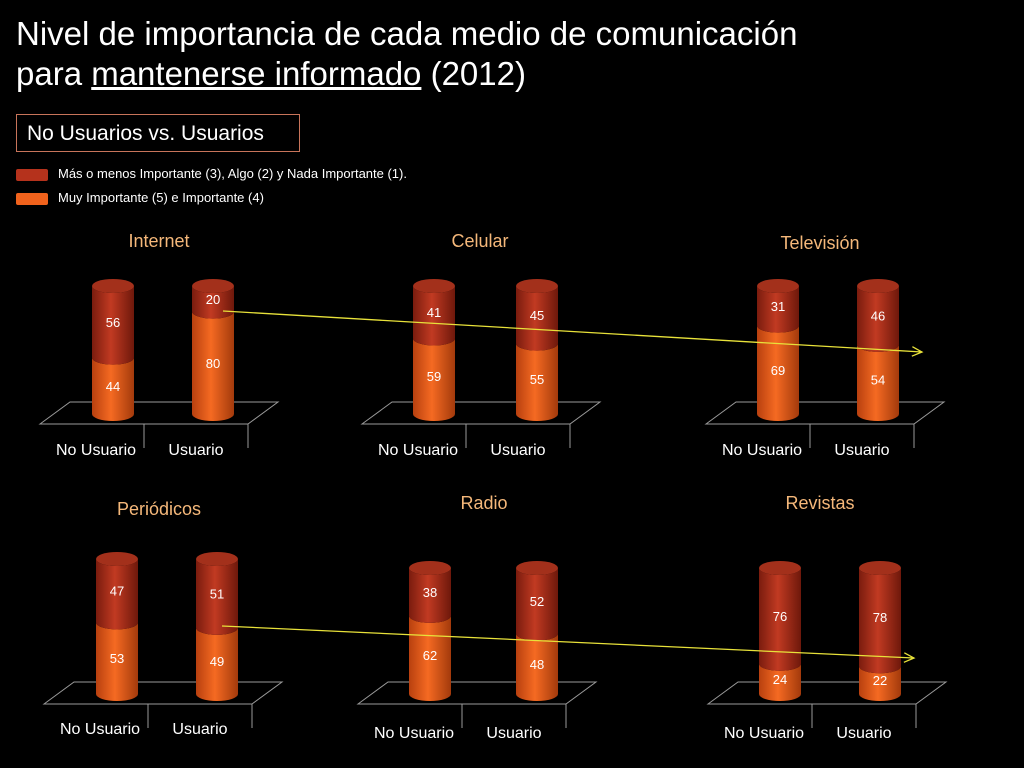  What do you see at coordinates (537, 601) in the screenshot?
I see `data-label-less-important: 52` at bounding box center [537, 601].